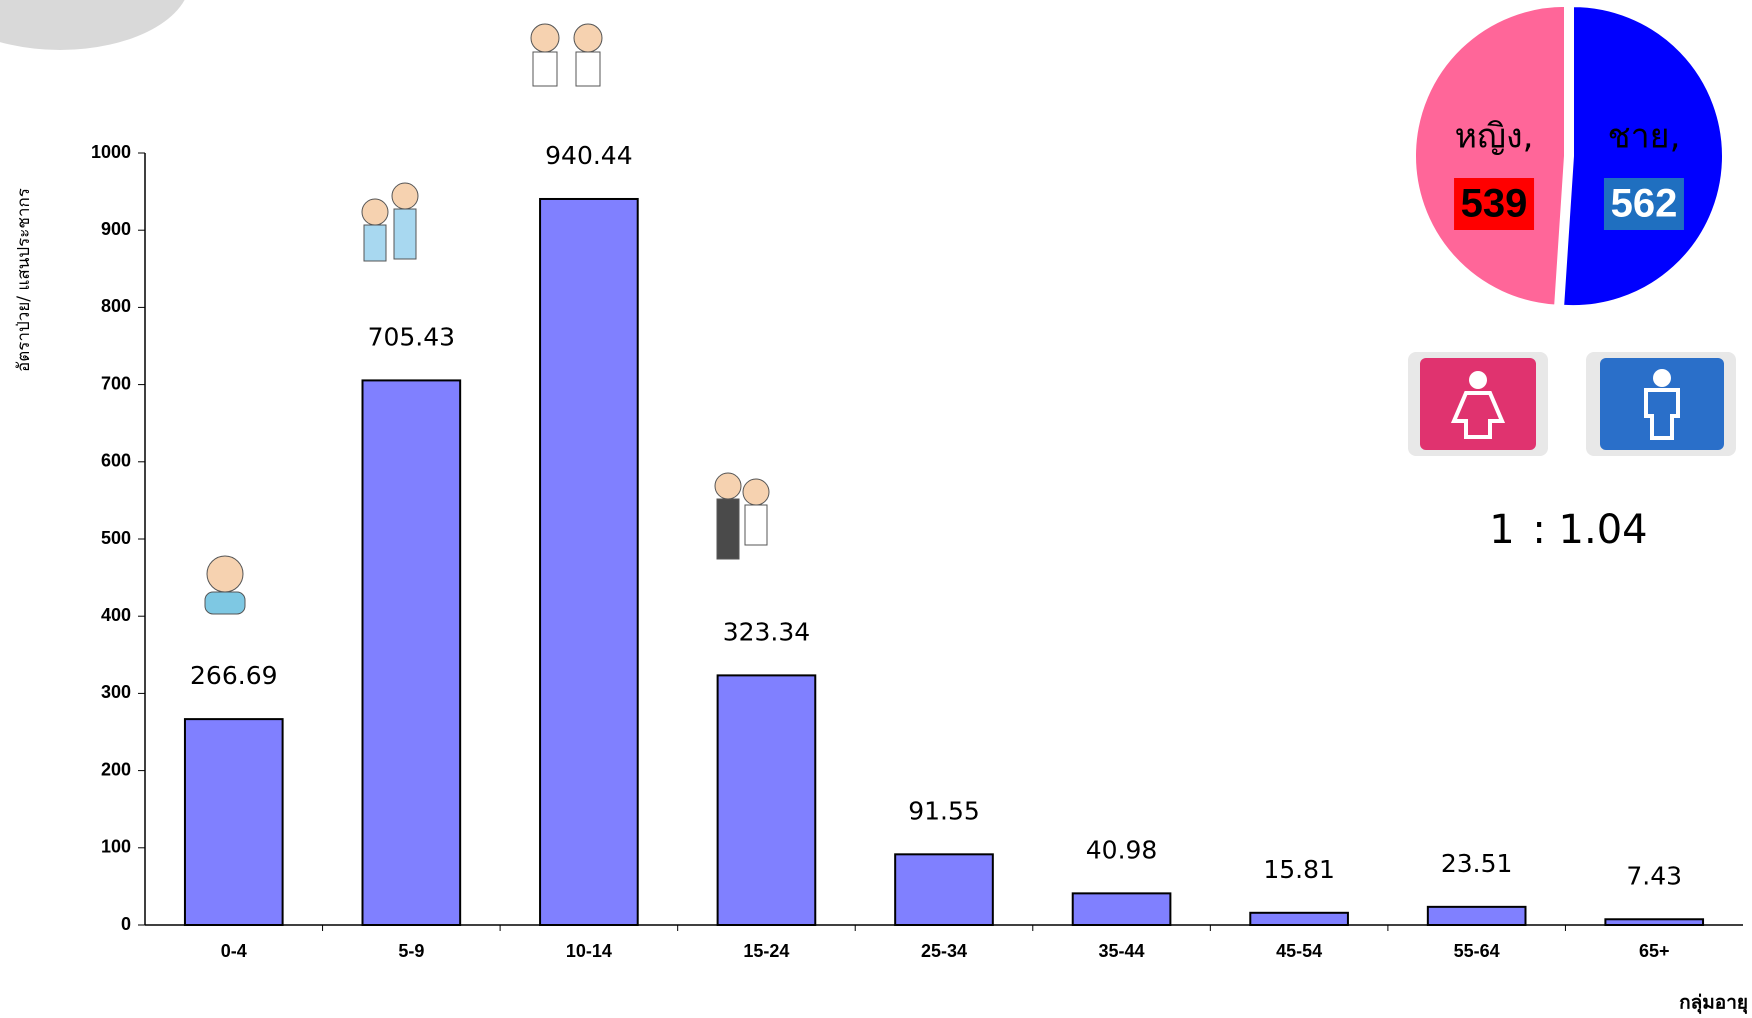 The height and width of the screenshot is (1018, 1752). Describe the element at coordinates (116, 383) in the screenshot. I see `y-tick-label: 700` at that location.